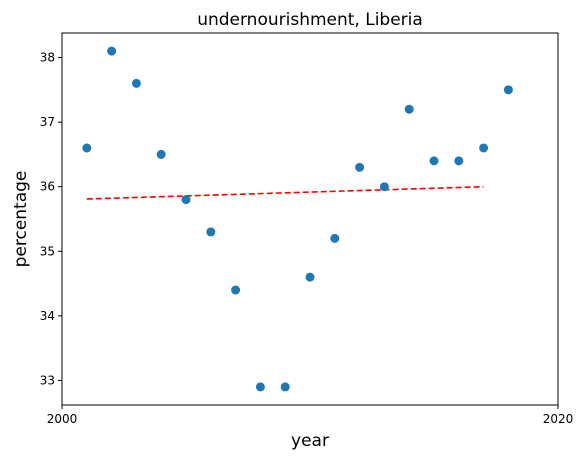 The height and width of the screenshot is (461, 585). I want to click on y-tick-label: 33, so click(47, 380).